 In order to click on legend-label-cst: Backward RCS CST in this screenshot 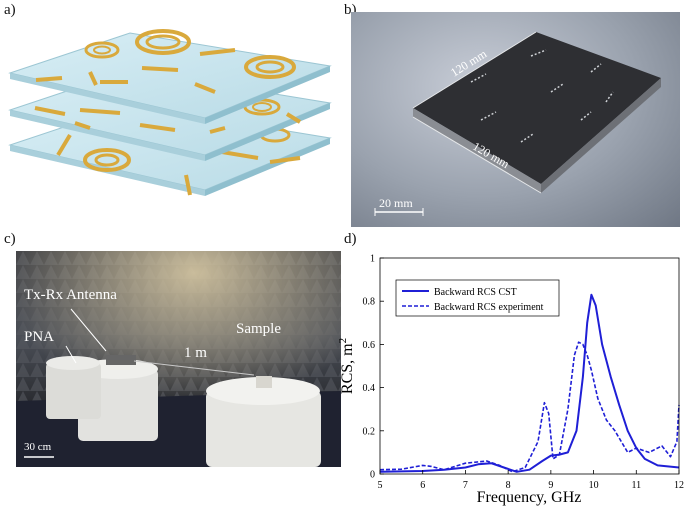, I will do `click(475, 292)`.